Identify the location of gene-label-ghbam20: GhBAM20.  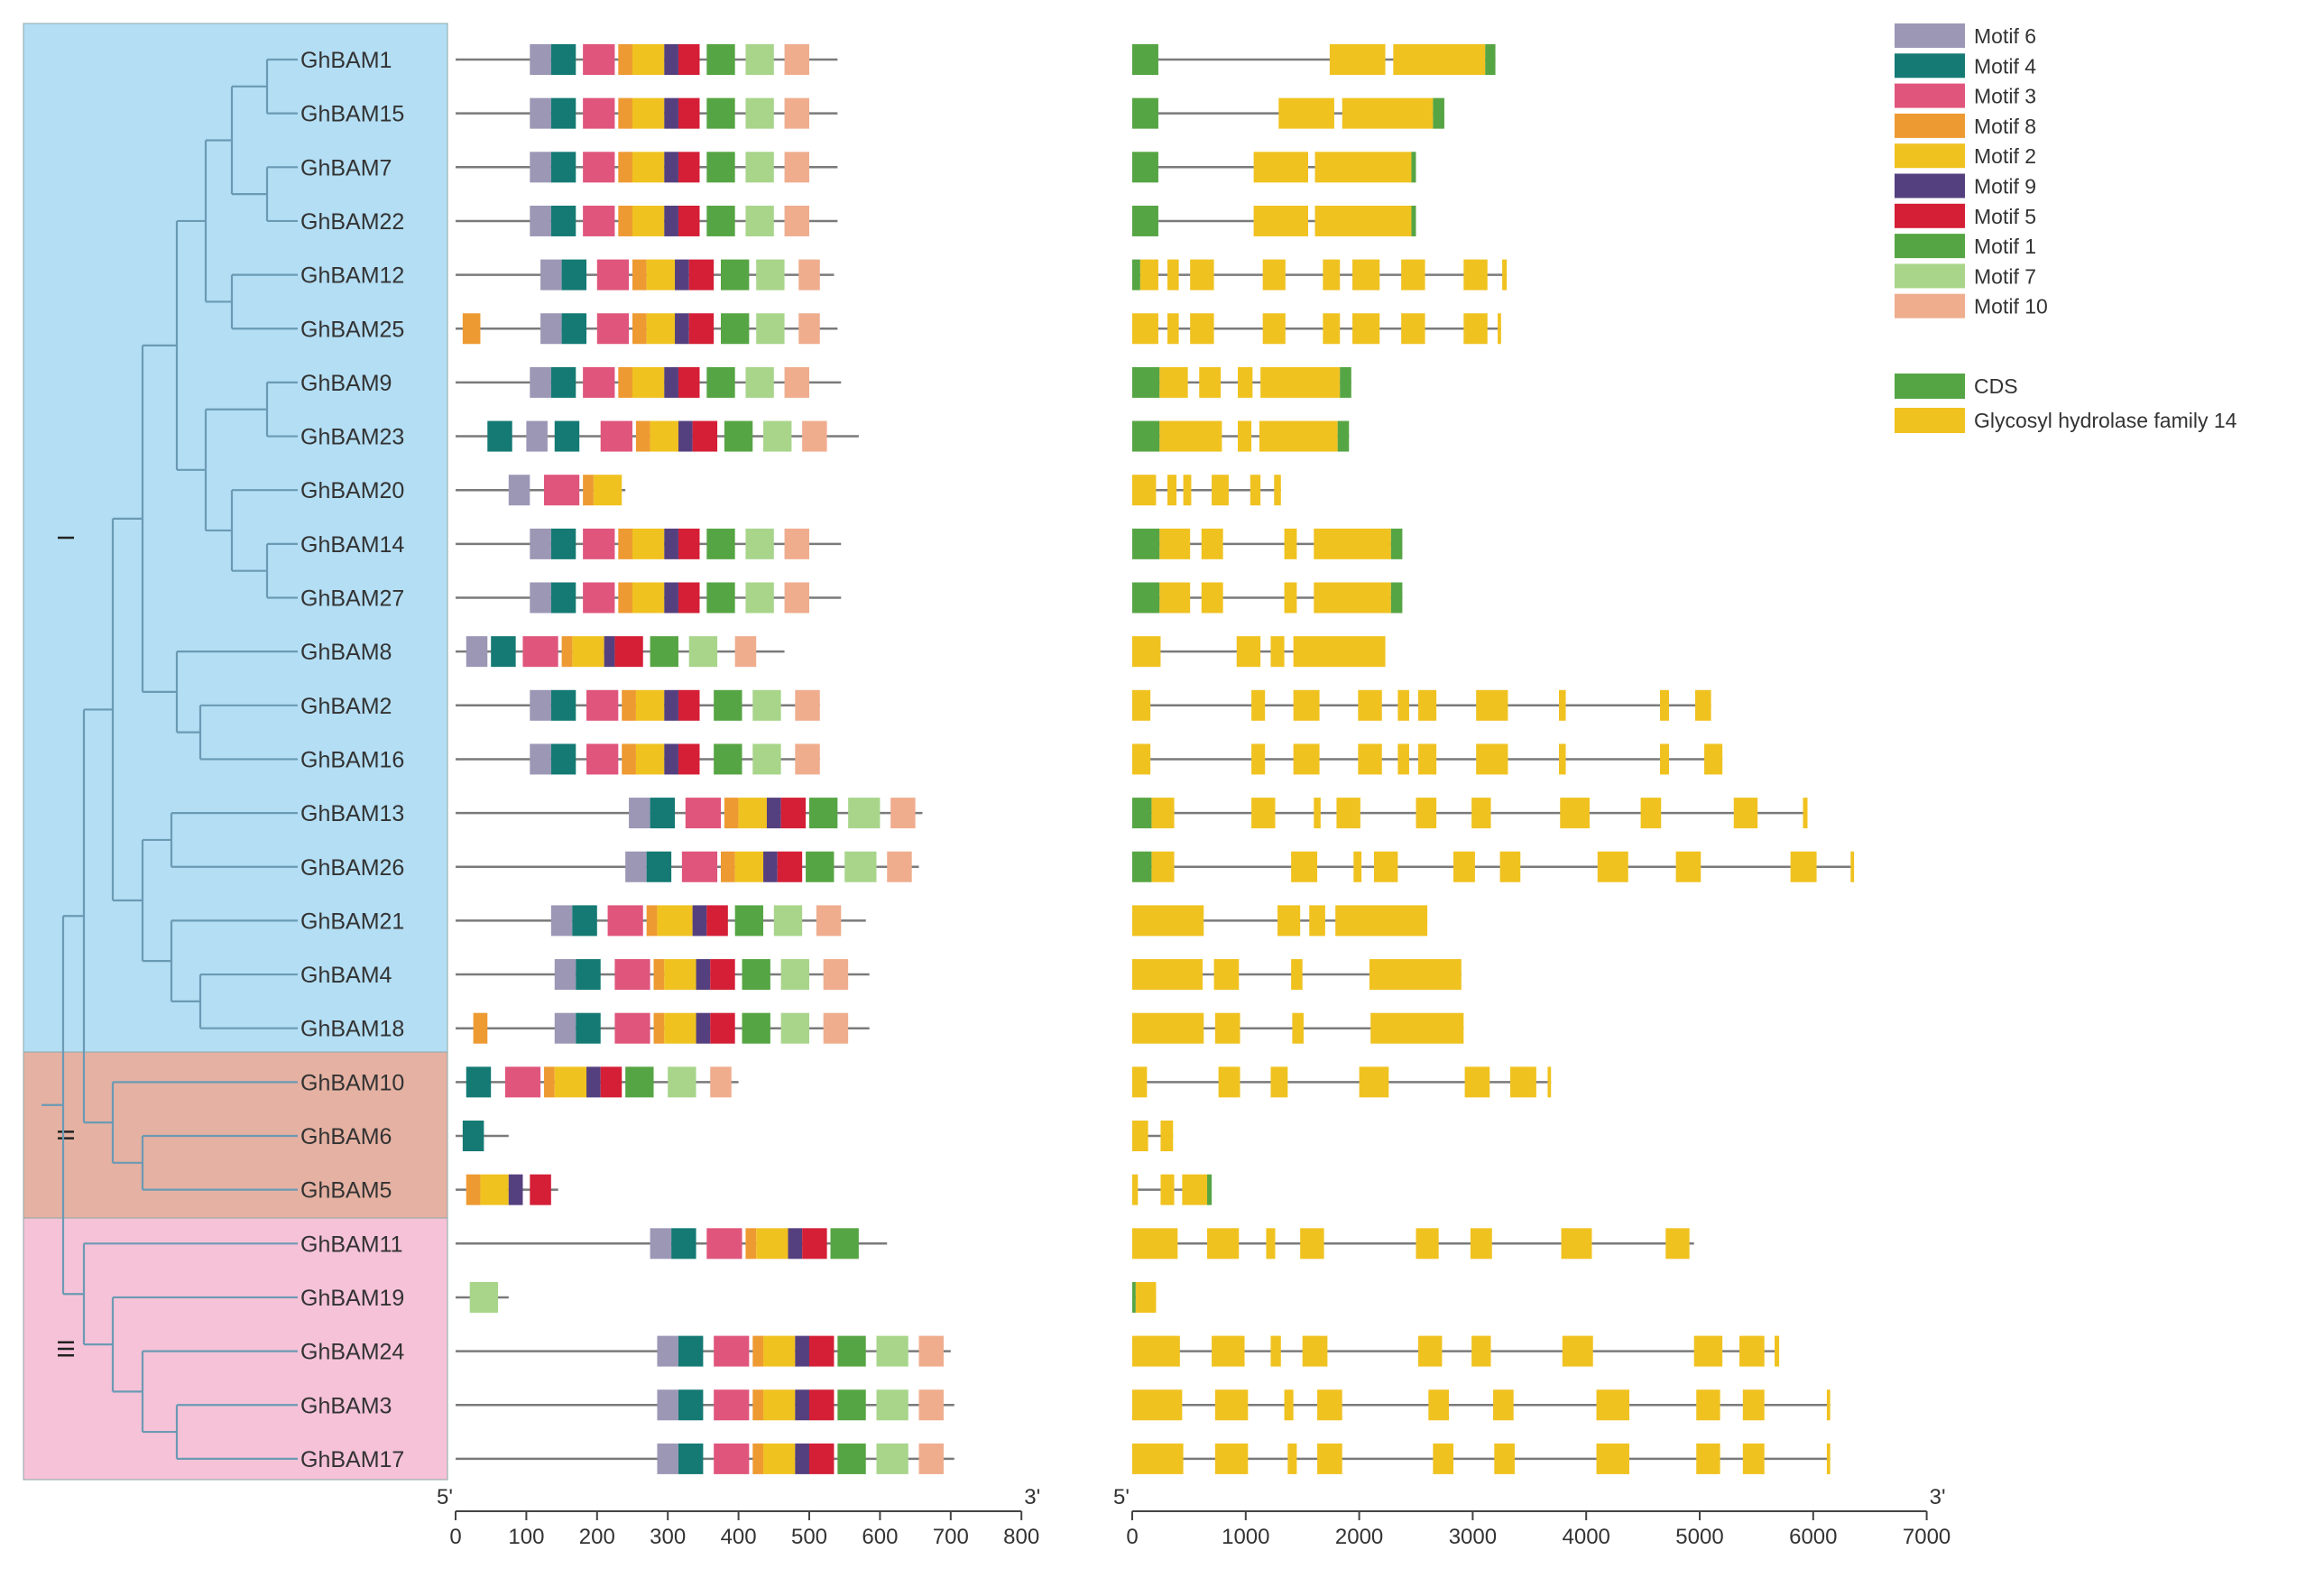
(352, 490).